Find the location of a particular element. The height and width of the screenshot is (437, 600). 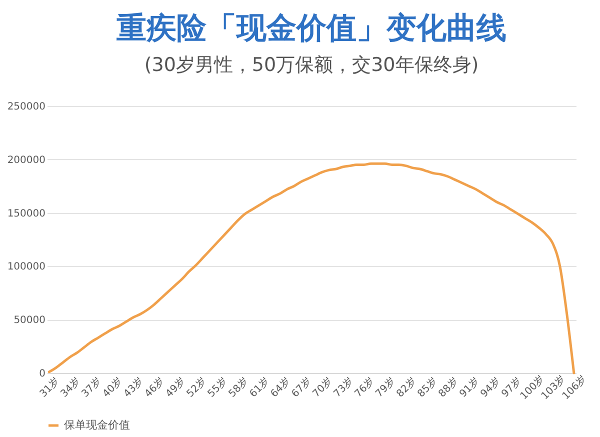

y-tick-label: 200000 is located at coordinates (26, 160).